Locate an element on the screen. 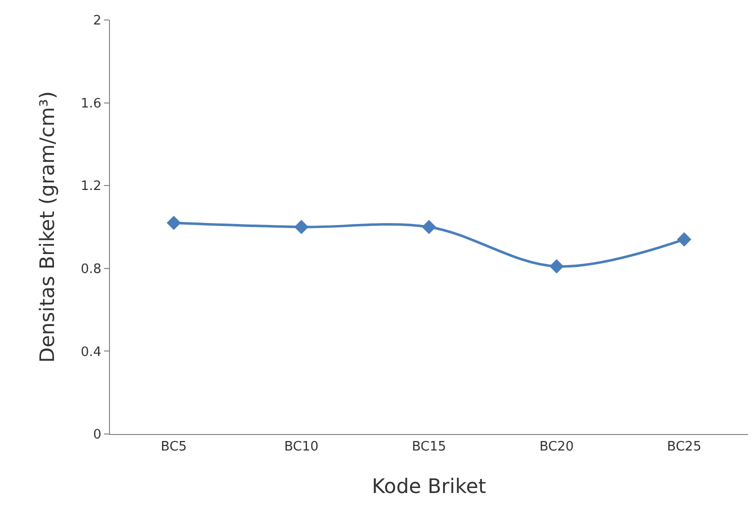 The width and height of the screenshot is (753, 524). x-tick-label: BC20 is located at coordinates (556, 447).